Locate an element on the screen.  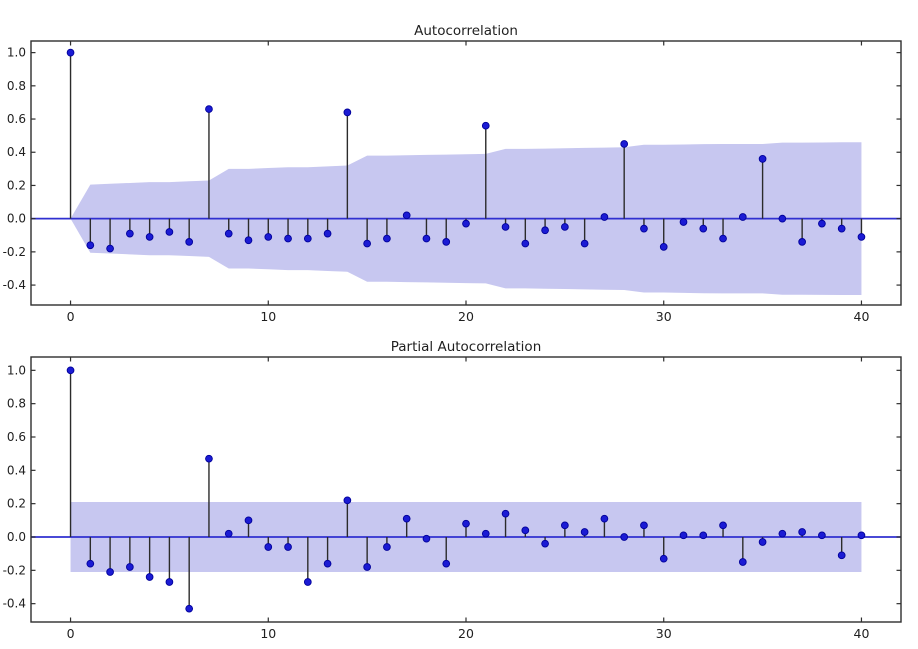
y-tick-label: 0.0 is located at coordinates (16, 537).